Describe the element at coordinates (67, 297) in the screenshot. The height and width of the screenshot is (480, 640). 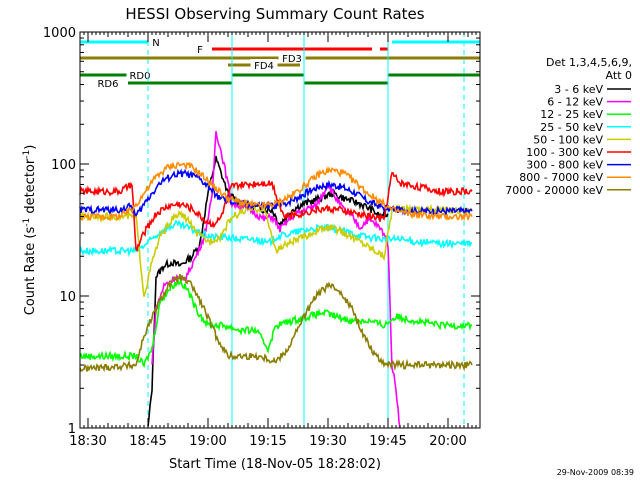
I see `y-tick-label: 10` at that location.